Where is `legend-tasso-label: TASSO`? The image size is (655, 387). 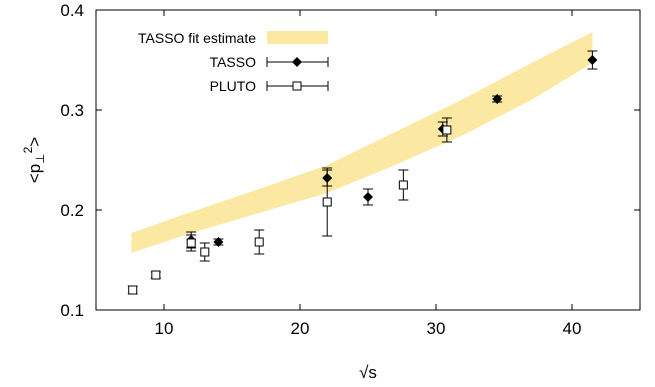
legend-tasso-label: TASSO is located at coordinates (233, 62).